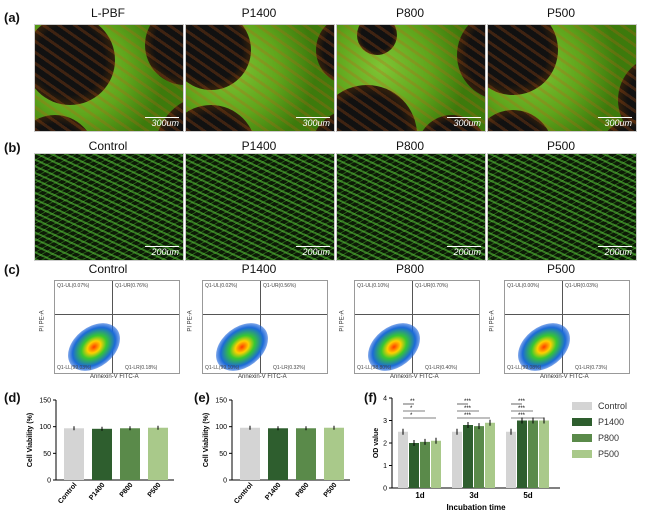 The height and width of the screenshot is (528, 650). Describe the element at coordinates (611, 422) in the screenshot. I see `legend-label: P1400` at that location.